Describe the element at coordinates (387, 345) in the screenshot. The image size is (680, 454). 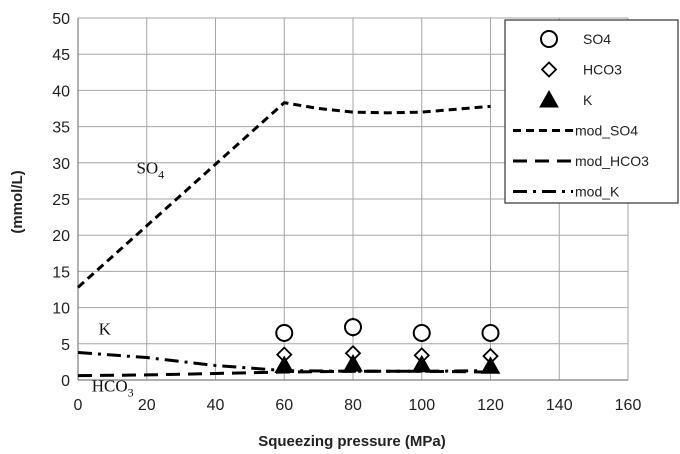
I see `data-points` at that location.